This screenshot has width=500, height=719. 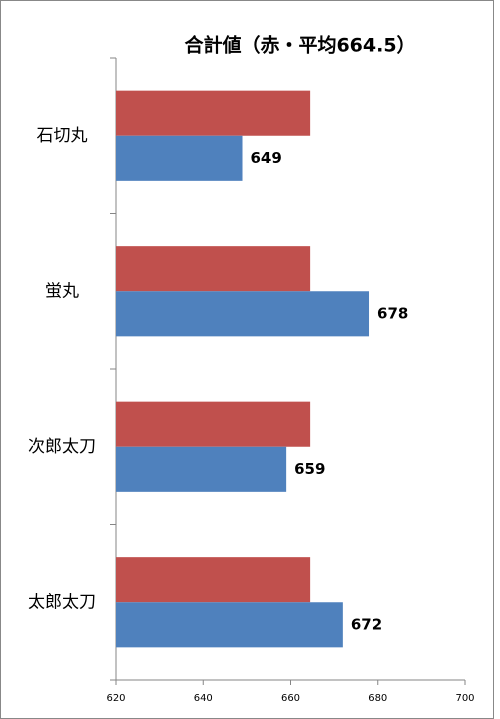 I want to click on y-tick-label: 蛍丸, so click(x=62, y=291).